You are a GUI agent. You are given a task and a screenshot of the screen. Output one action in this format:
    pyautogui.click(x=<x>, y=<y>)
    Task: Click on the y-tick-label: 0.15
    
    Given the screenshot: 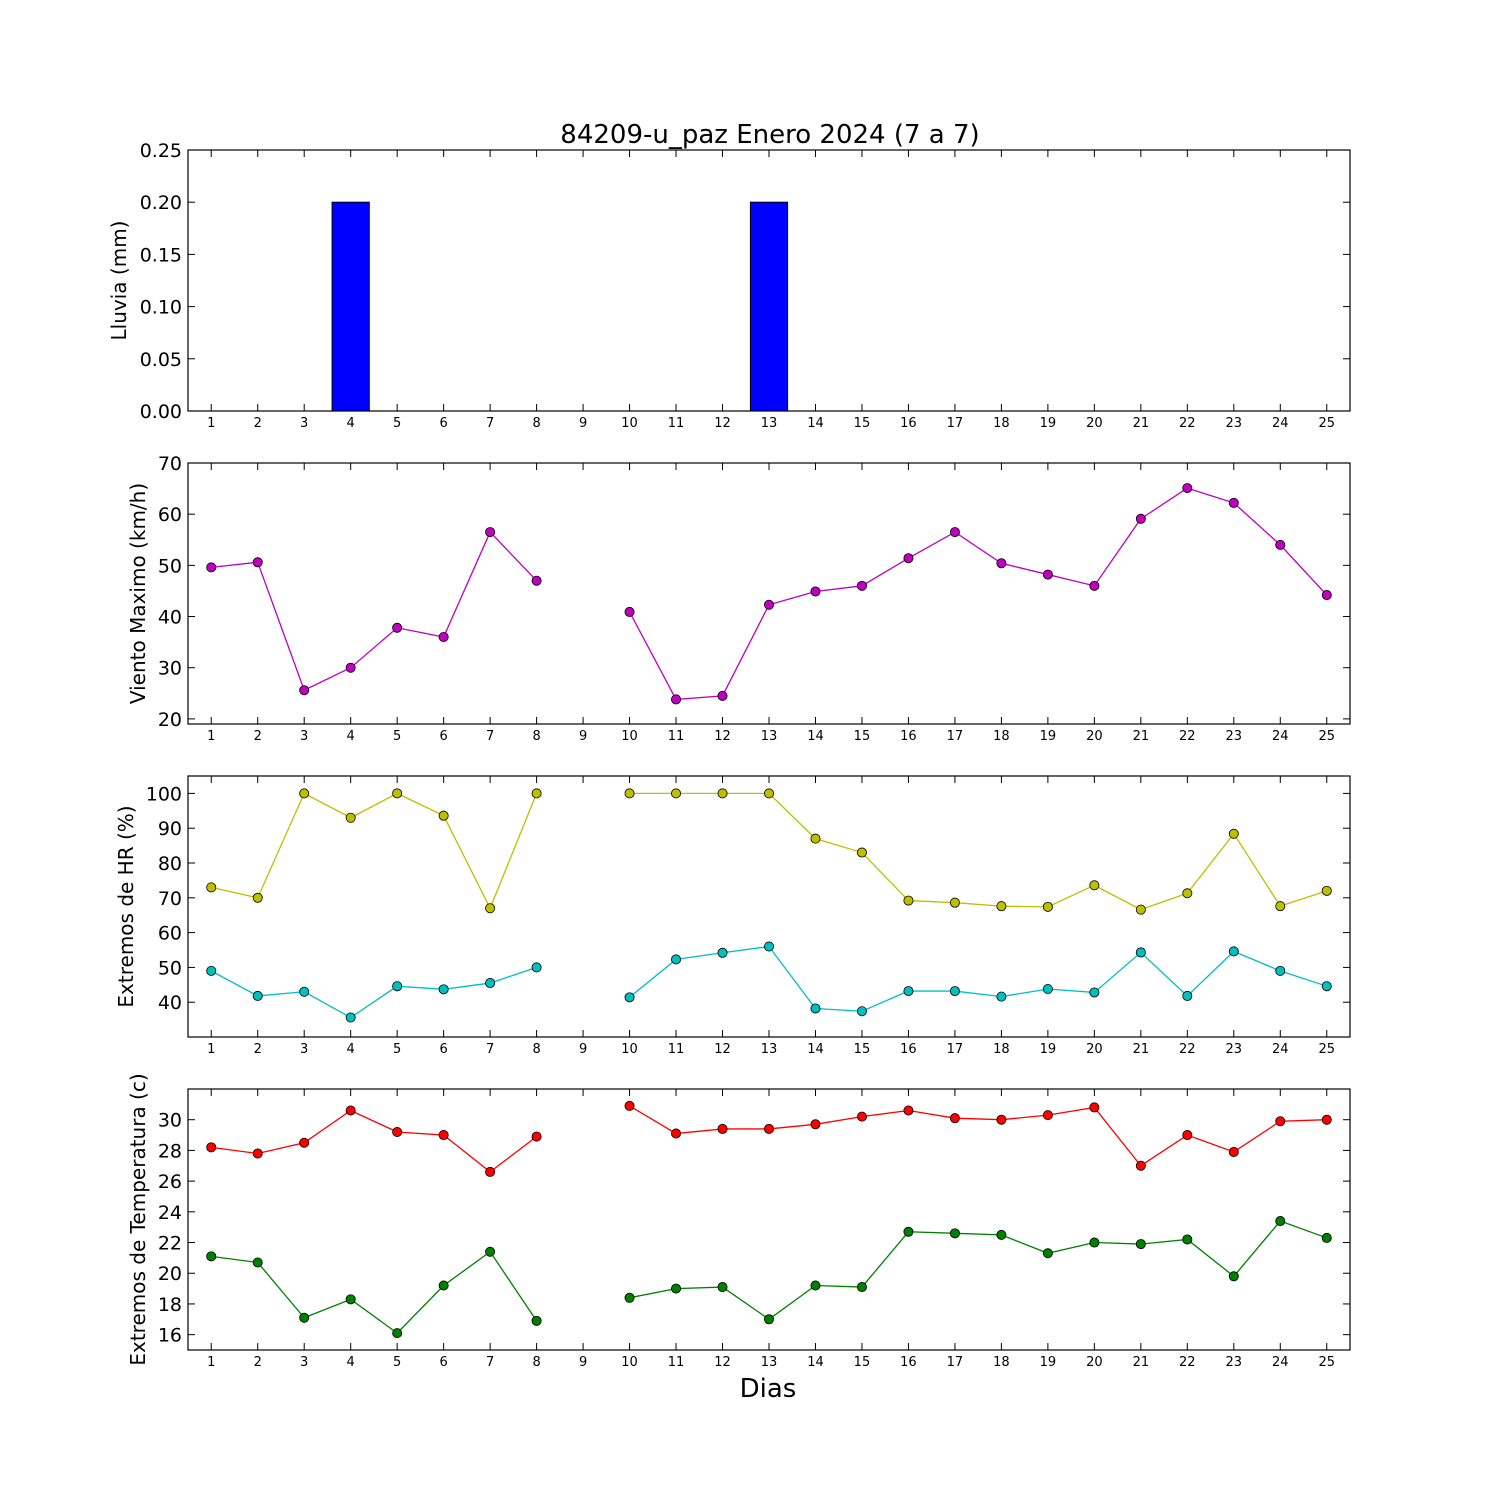 What is the action you would take?
    pyautogui.click(x=161, y=255)
    